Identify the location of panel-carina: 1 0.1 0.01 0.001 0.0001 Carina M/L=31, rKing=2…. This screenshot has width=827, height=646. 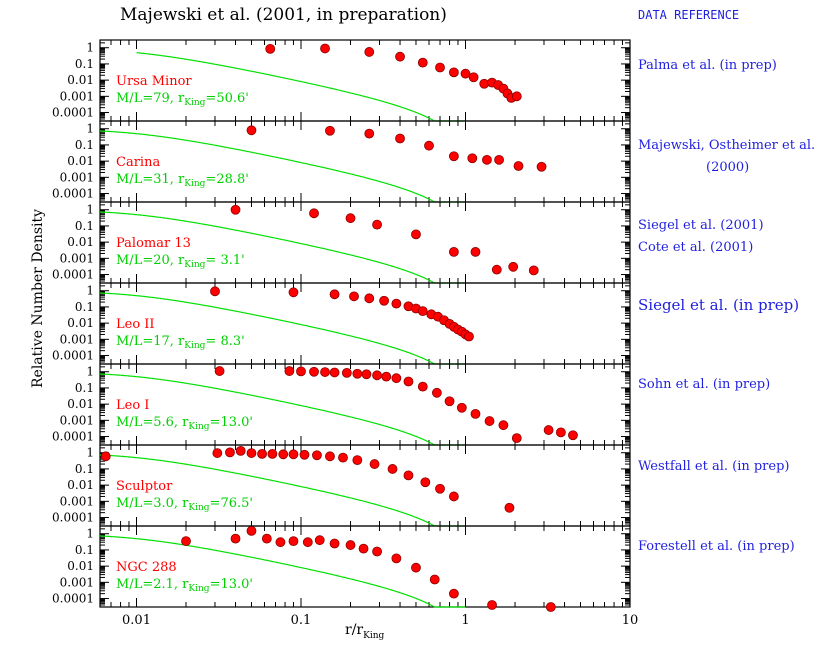
(341, 161).